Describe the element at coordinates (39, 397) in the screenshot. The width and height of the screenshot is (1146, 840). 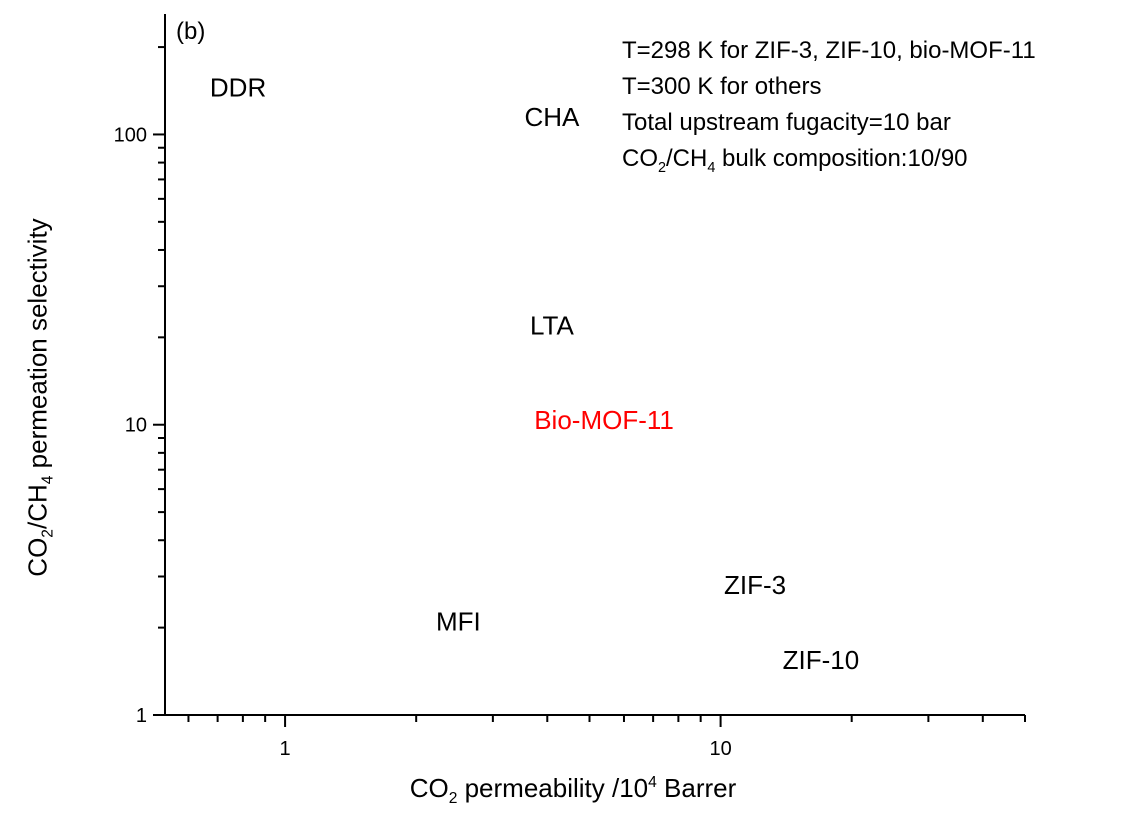
I see `y-axis-title: CO2/CH4 permeation selectivity` at that location.